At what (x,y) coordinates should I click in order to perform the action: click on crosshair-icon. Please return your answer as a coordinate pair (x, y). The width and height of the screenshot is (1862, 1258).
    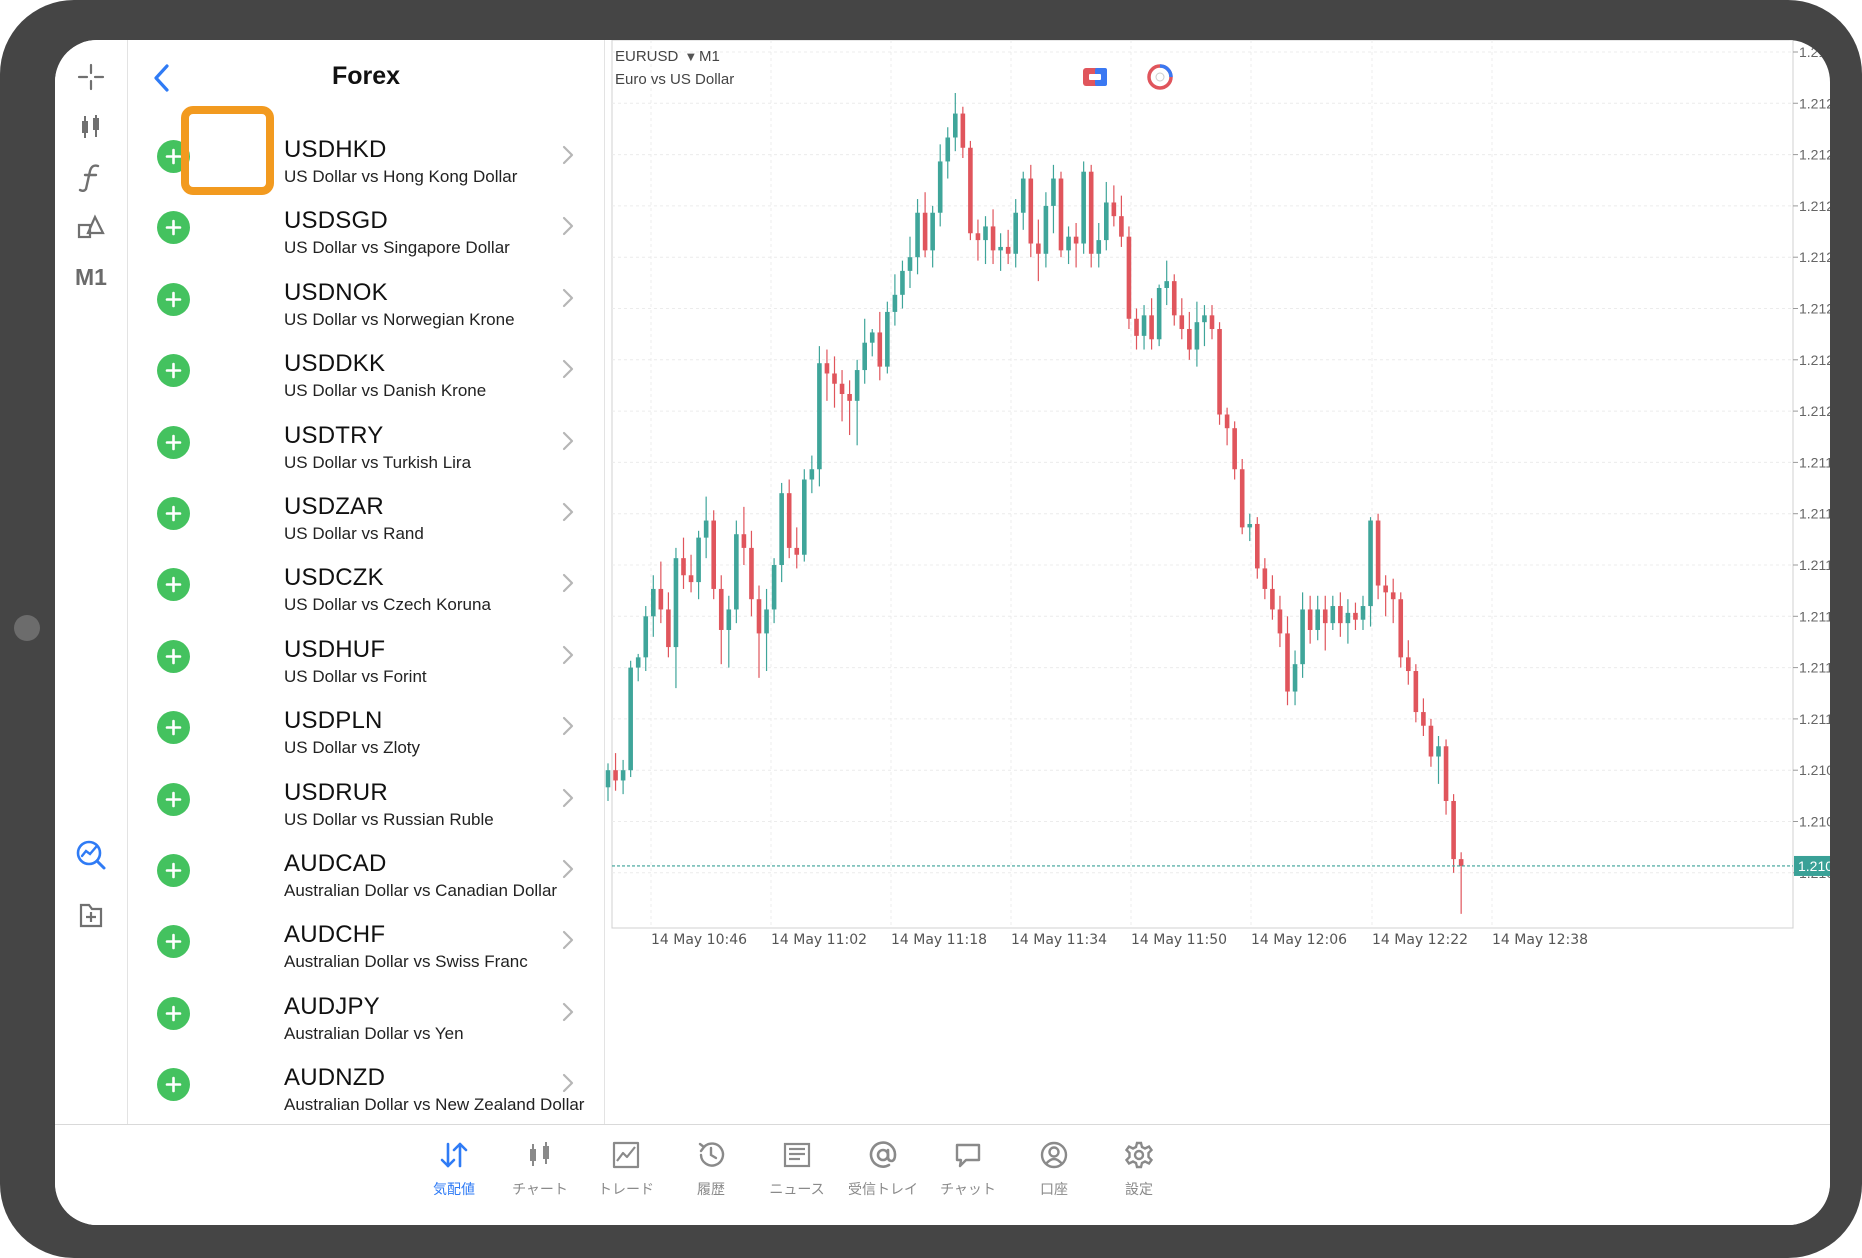
    Looking at the image, I should click on (91, 77).